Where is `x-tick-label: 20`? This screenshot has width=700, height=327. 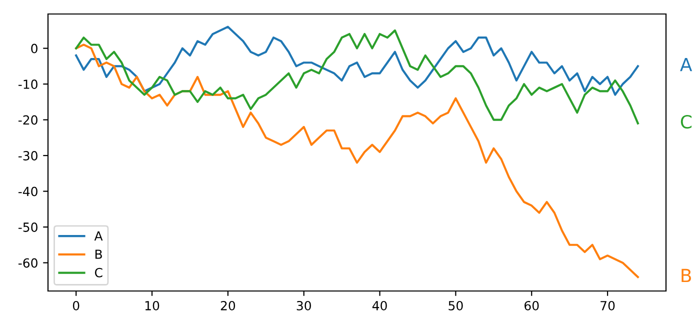 x-tick-label: 20 is located at coordinates (228, 305).